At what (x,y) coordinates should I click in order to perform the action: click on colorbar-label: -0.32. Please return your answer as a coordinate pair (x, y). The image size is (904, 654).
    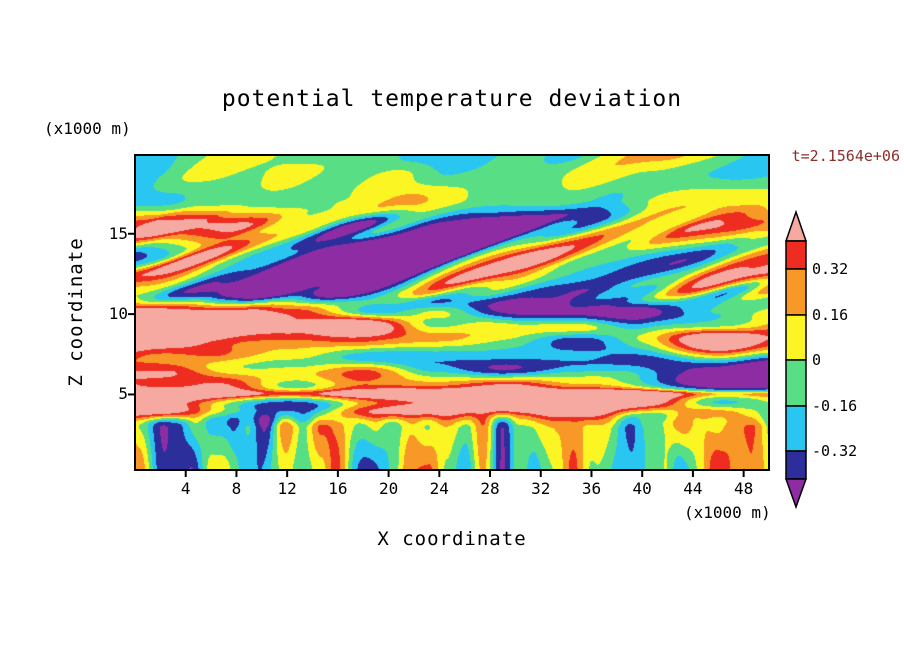
    Looking at the image, I should click on (835, 451).